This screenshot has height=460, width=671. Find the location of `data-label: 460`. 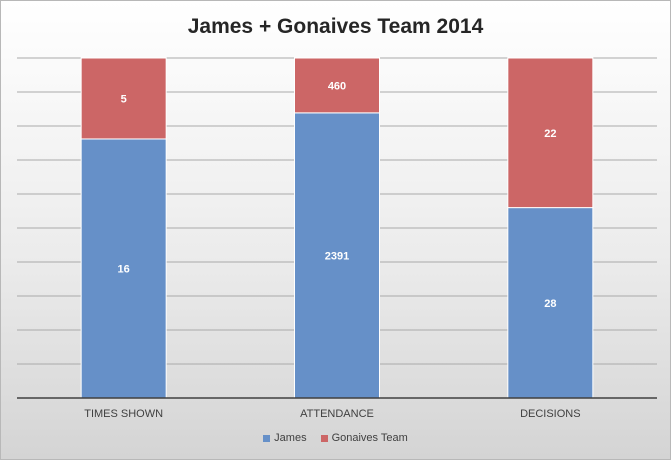

data-label: 460 is located at coordinates (337, 86).